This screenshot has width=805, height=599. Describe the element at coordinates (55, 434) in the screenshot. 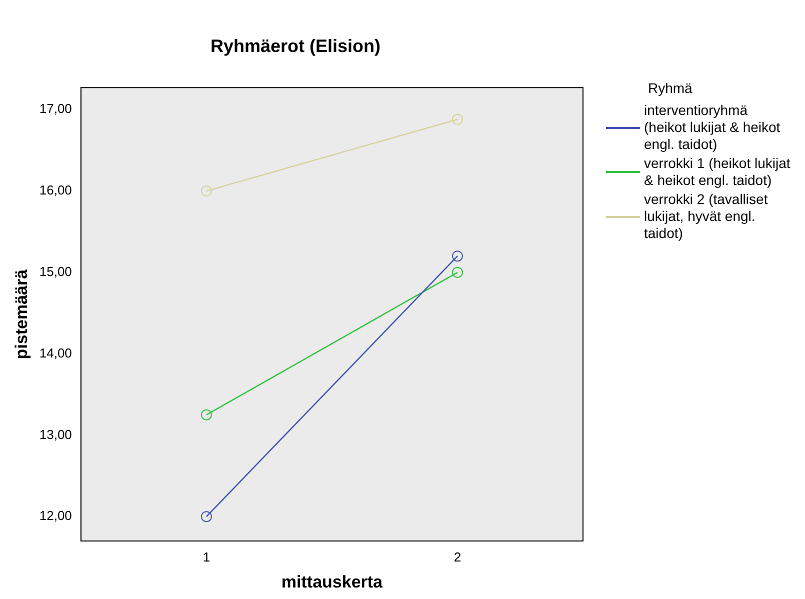

I see `y-tick-label: 13,00` at that location.